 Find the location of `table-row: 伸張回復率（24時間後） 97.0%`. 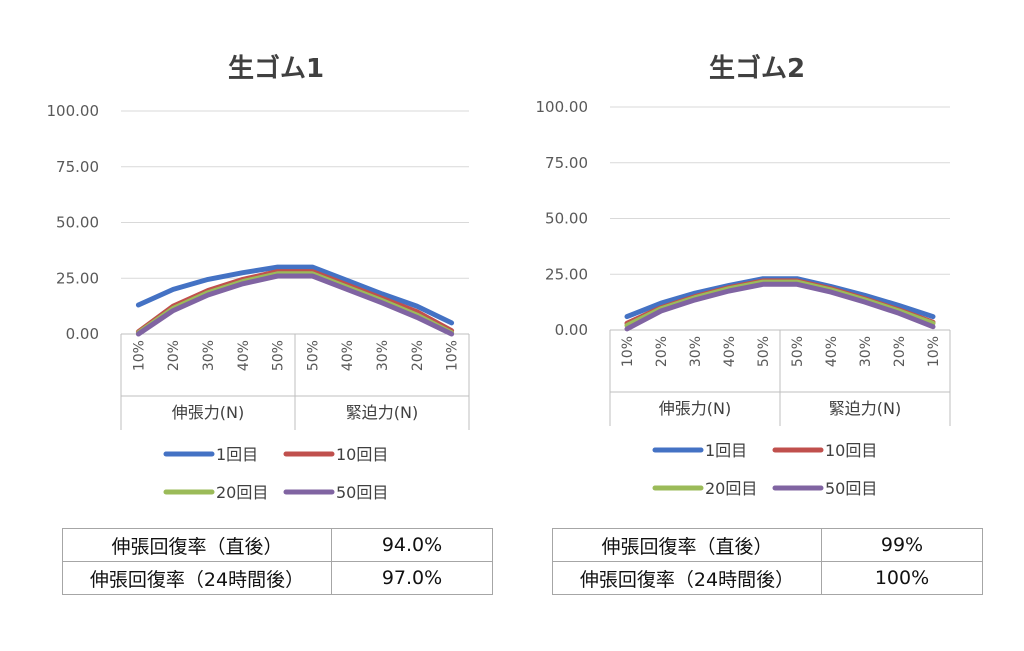

table-row: 伸張回復率（24時間後） 97.0% is located at coordinates (277, 578).